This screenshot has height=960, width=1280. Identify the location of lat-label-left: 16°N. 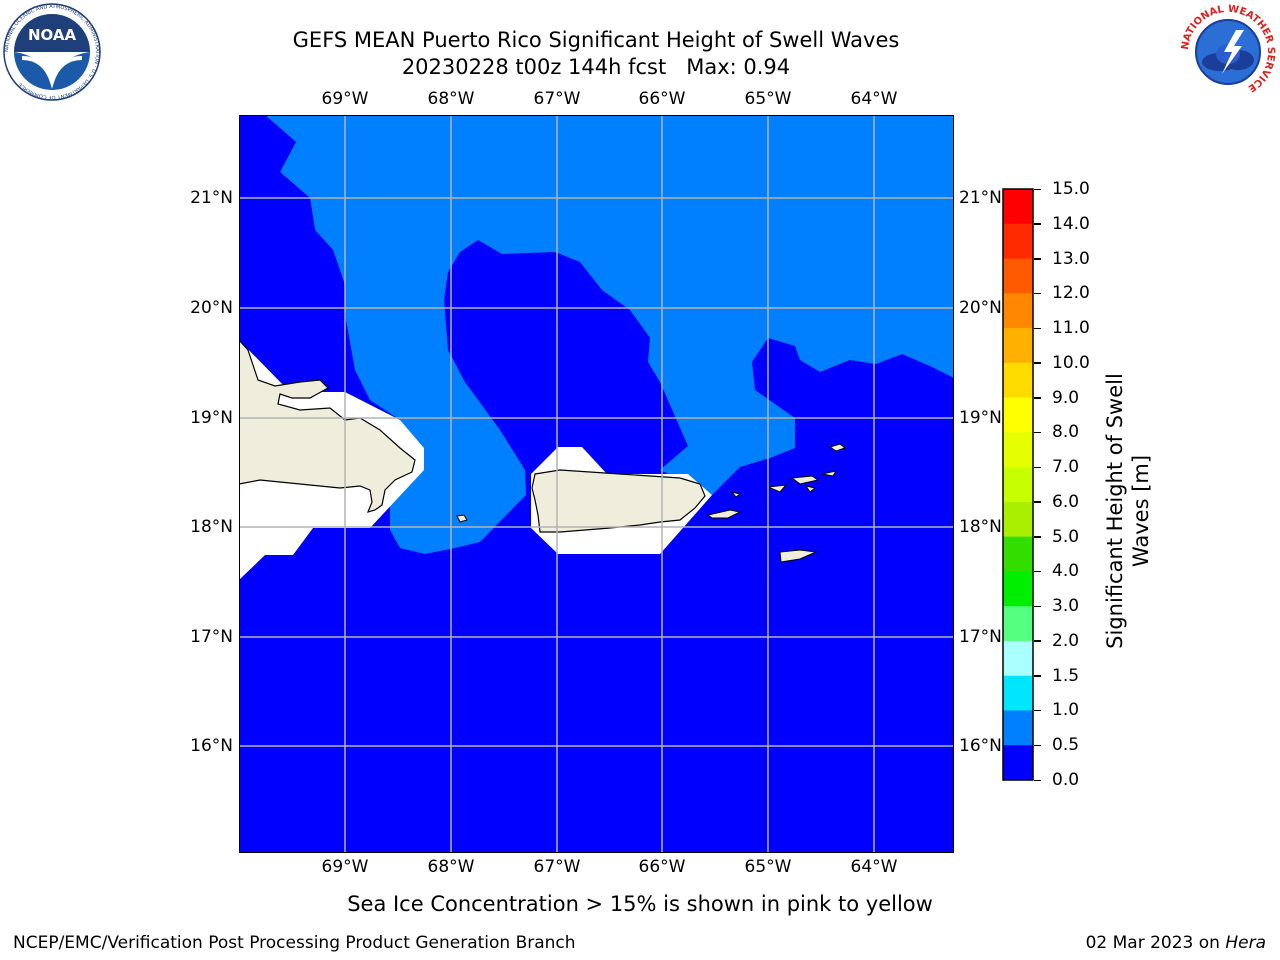
(211, 746).